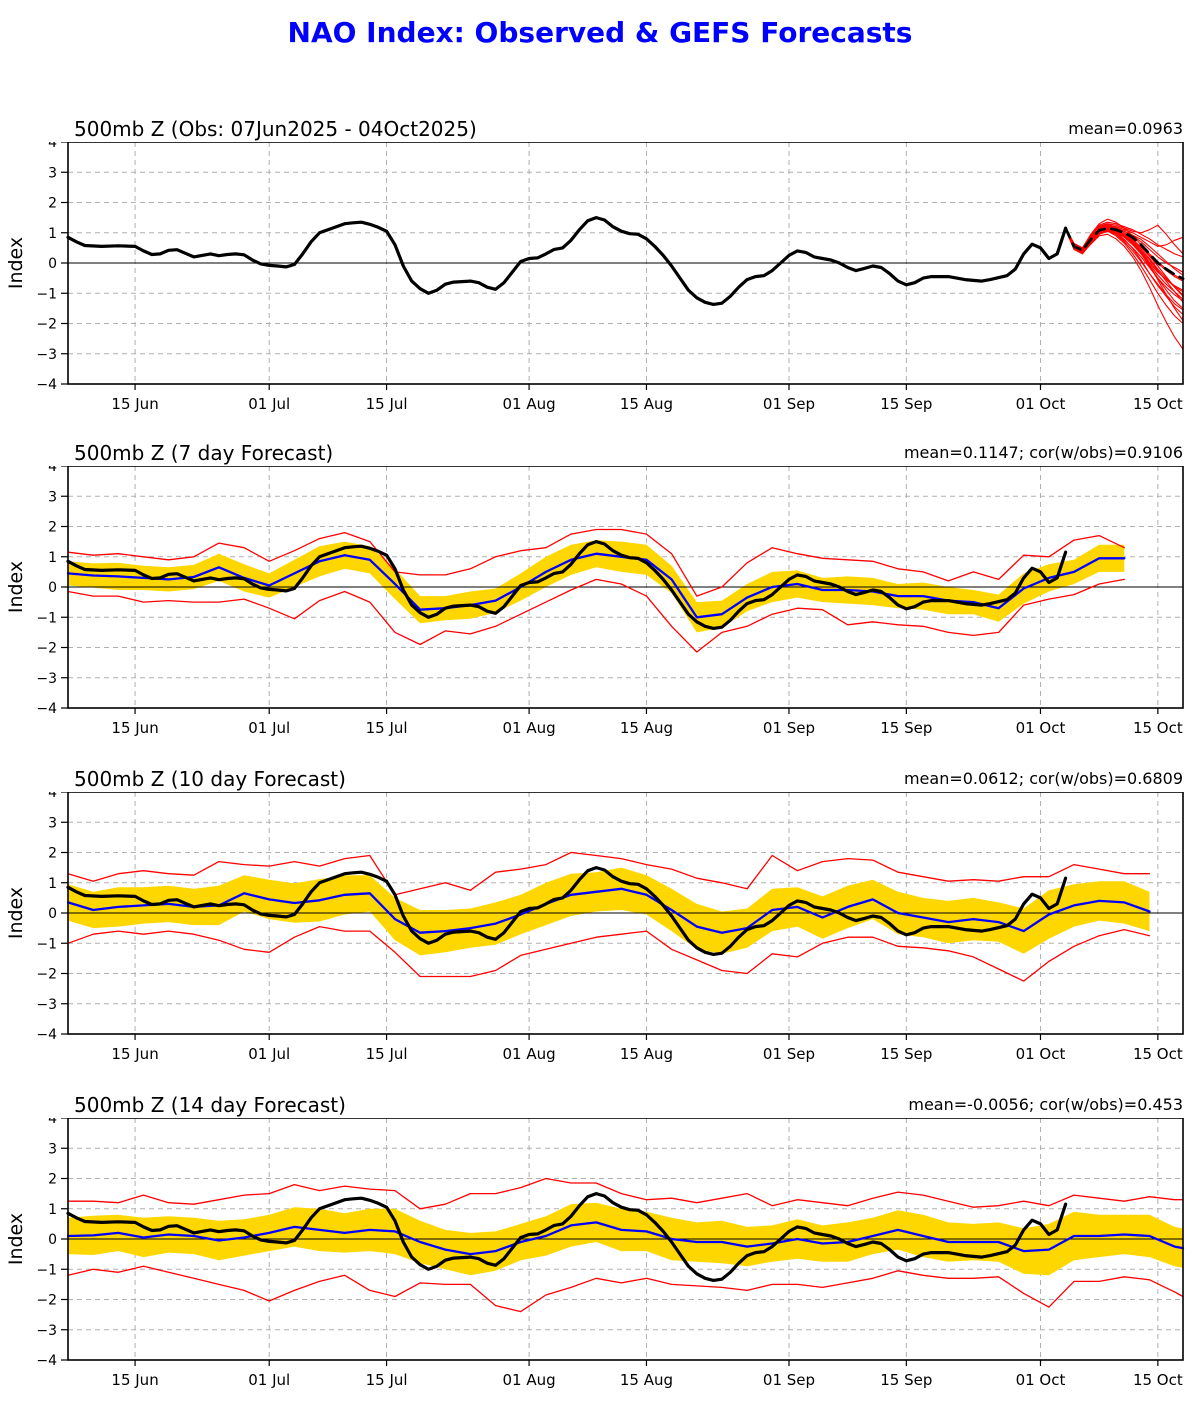 This screenshot has width=1200, height=1402. Describe the element at coordinates (1043, 453) in the screenshot. I see `panel-stats: mean=0.1147; cor(w/obs)=0.9106` at that location.